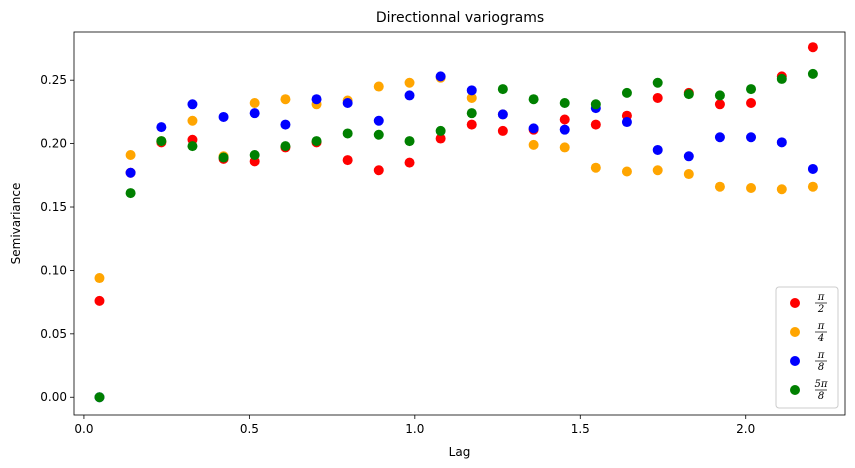 Image resolution: width=855 pixels, height=468 pixels. What do you see at coordinates (83, 429) in the screenshot?
I see `x-tick-label: 0.0` at bounding box center [83, 429].